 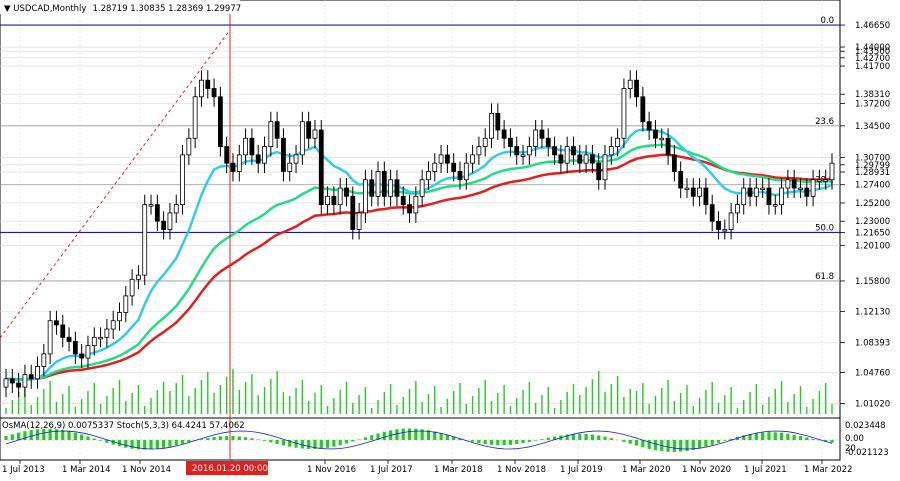 What do you see at coordinates (419, 440) in the screenshot?
I see `stoch-line` at bounding box center [419, 440].